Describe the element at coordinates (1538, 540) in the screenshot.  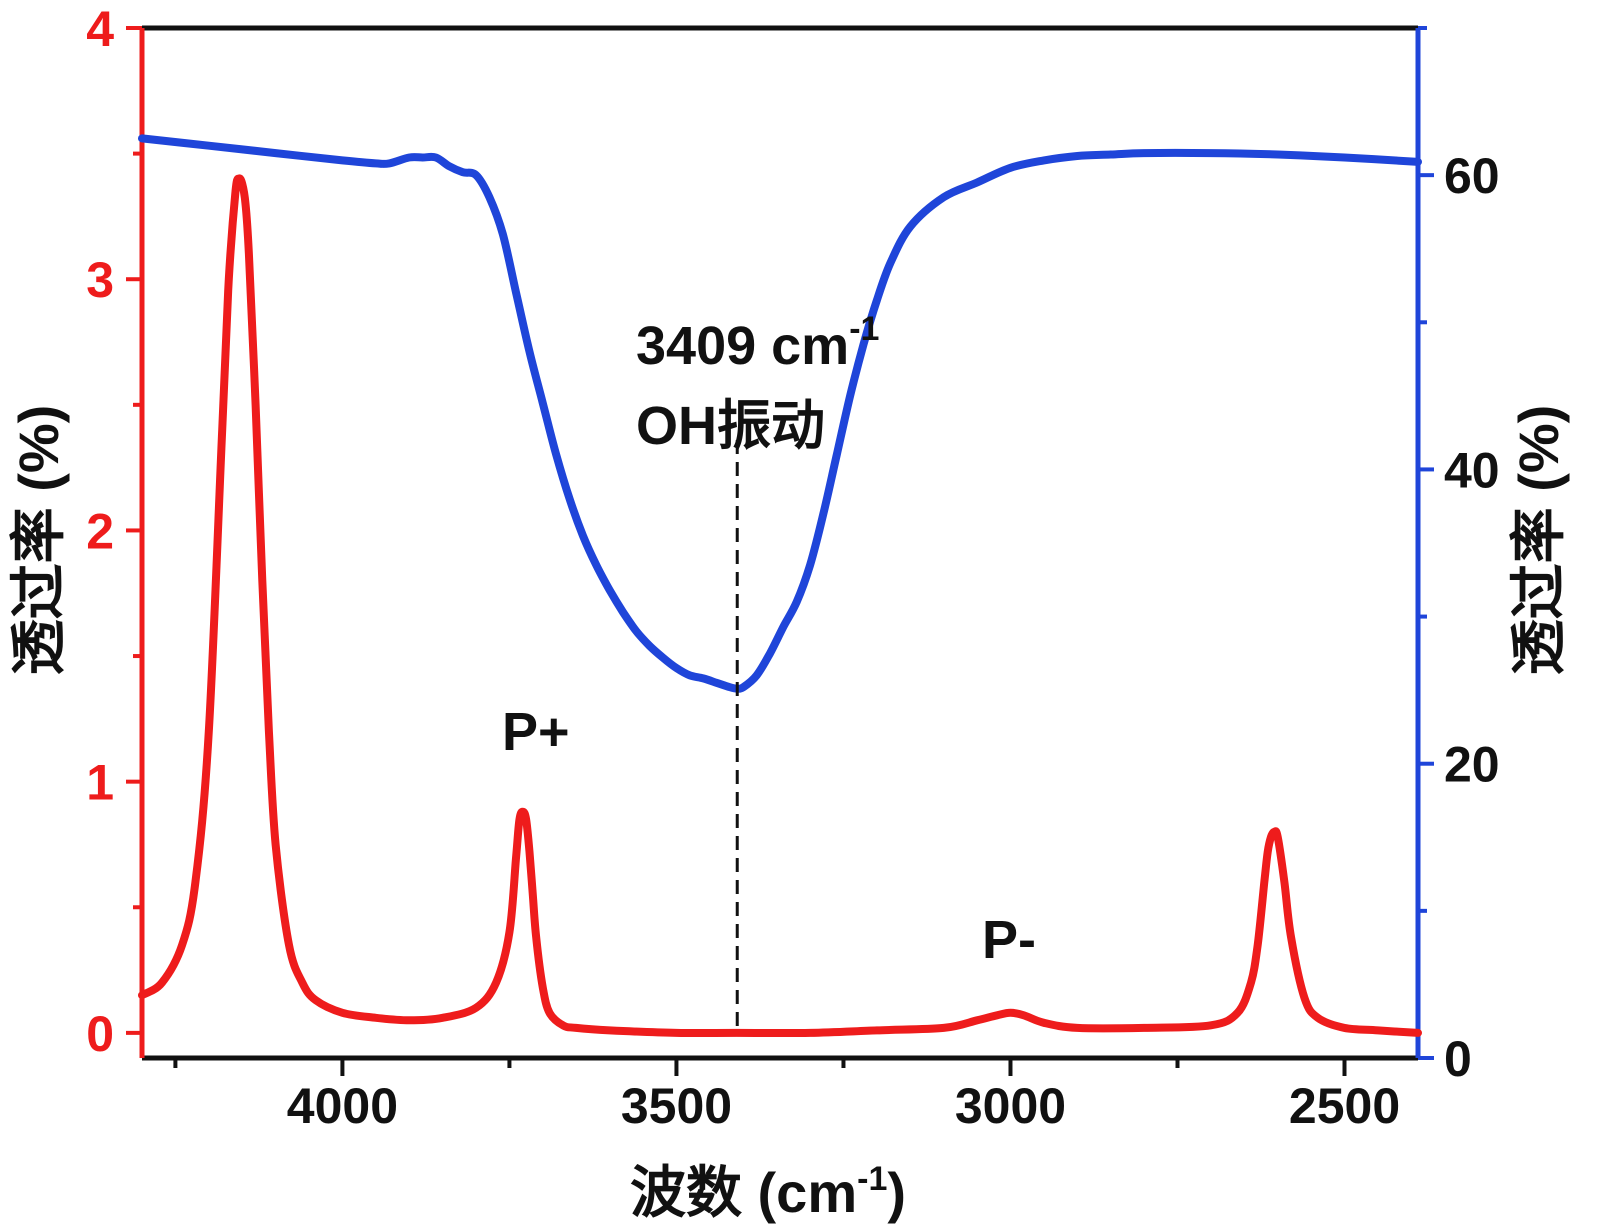
I see `y-right-axis-title: 透过率 (%)` at that location.